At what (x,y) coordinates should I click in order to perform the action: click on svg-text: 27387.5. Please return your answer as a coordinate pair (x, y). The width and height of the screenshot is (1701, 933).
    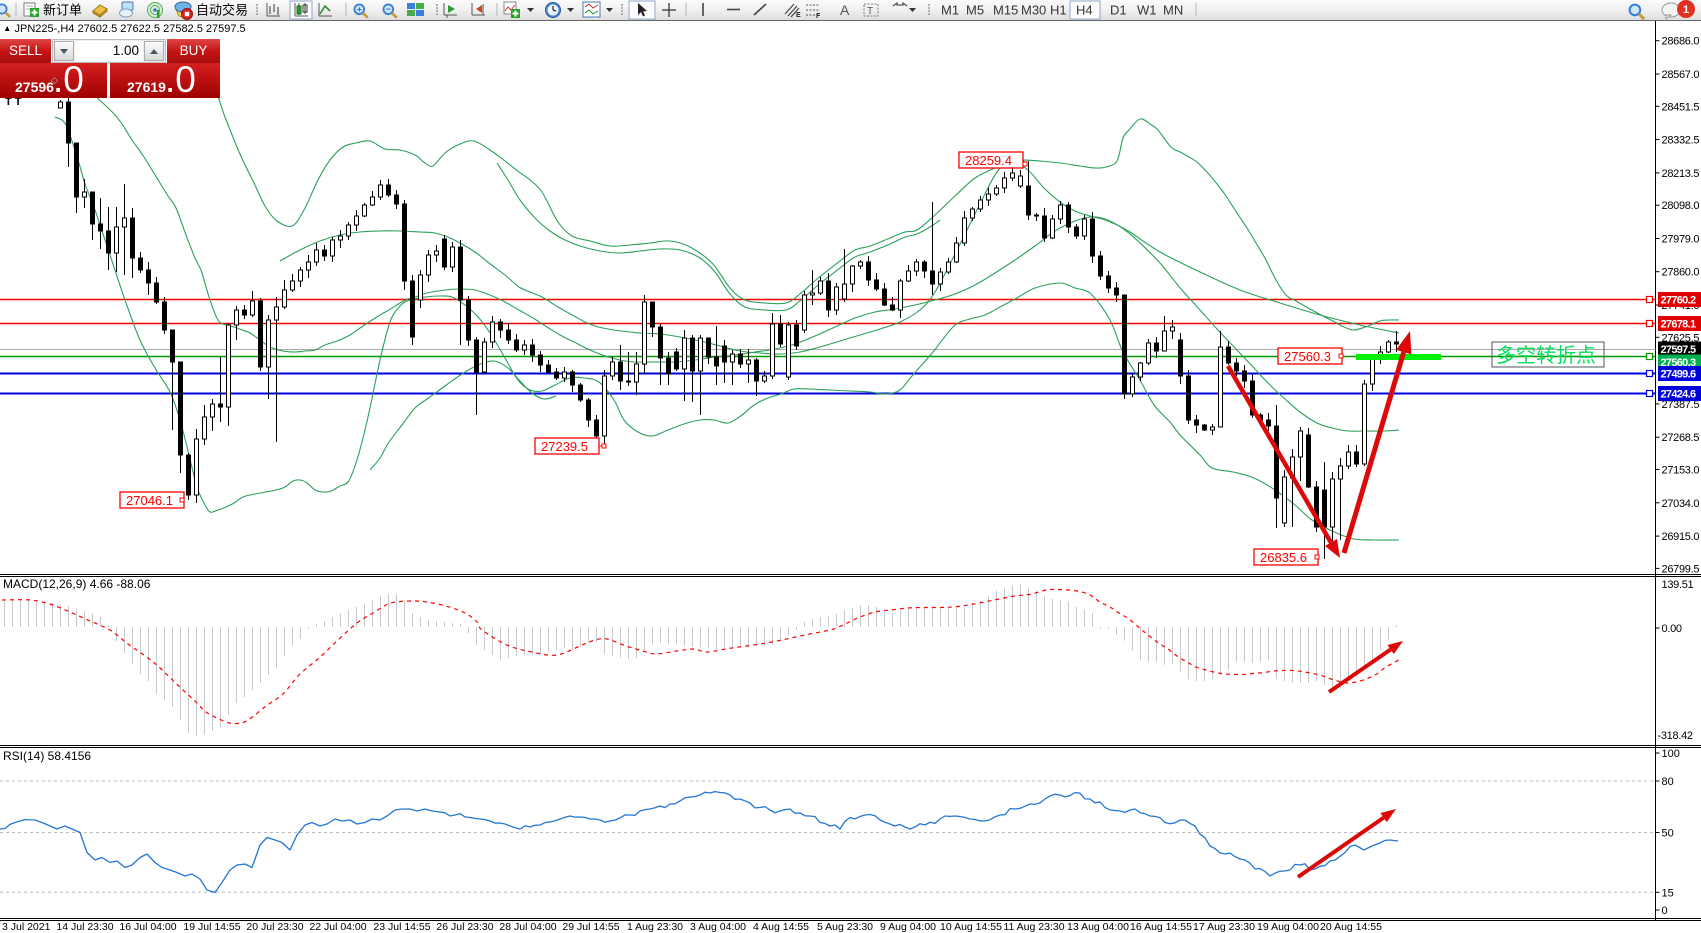
    Looking at the image, I should click on (1681, 405).